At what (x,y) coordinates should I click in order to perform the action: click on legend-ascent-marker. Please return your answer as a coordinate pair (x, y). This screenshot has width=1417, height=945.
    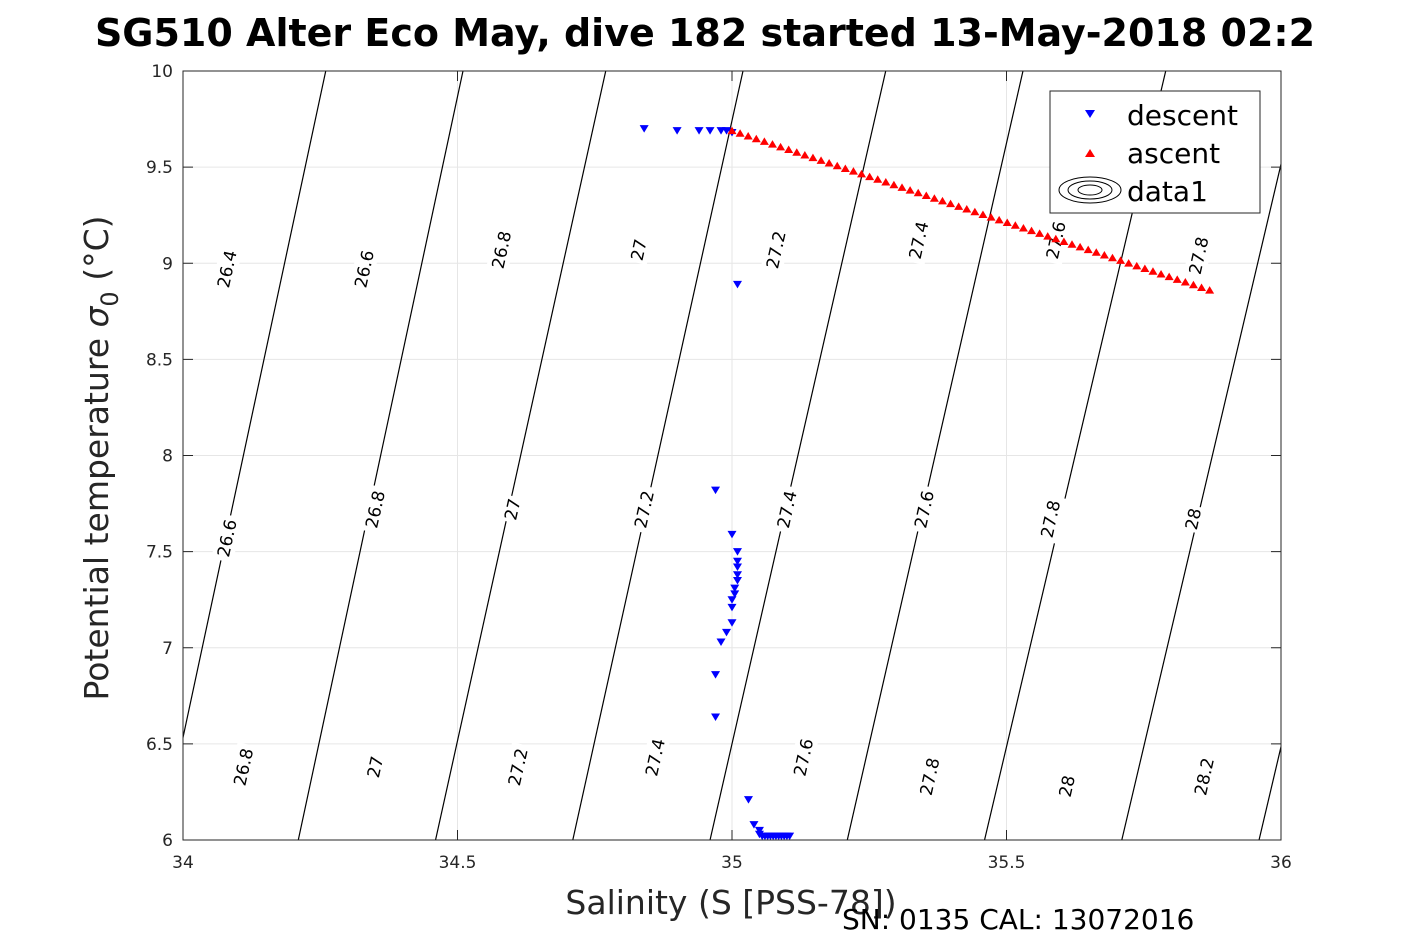
    Looking at the image, I should click on (1090, 153).